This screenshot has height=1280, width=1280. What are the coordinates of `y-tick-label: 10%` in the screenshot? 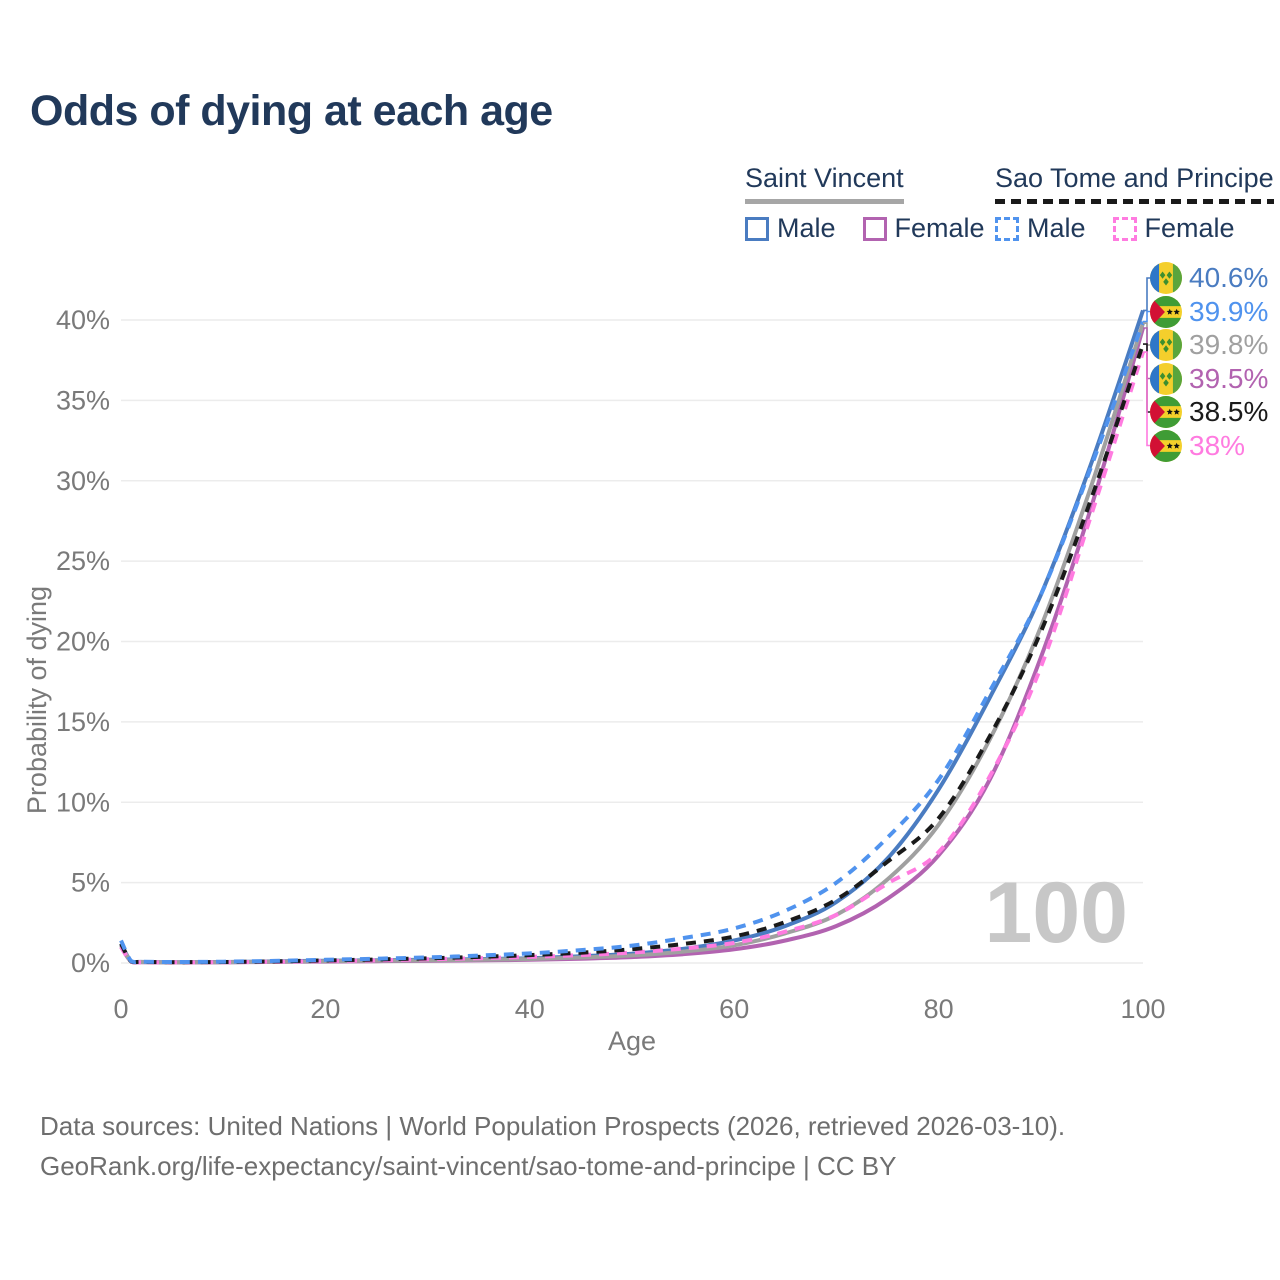 It's located at (83, 802).